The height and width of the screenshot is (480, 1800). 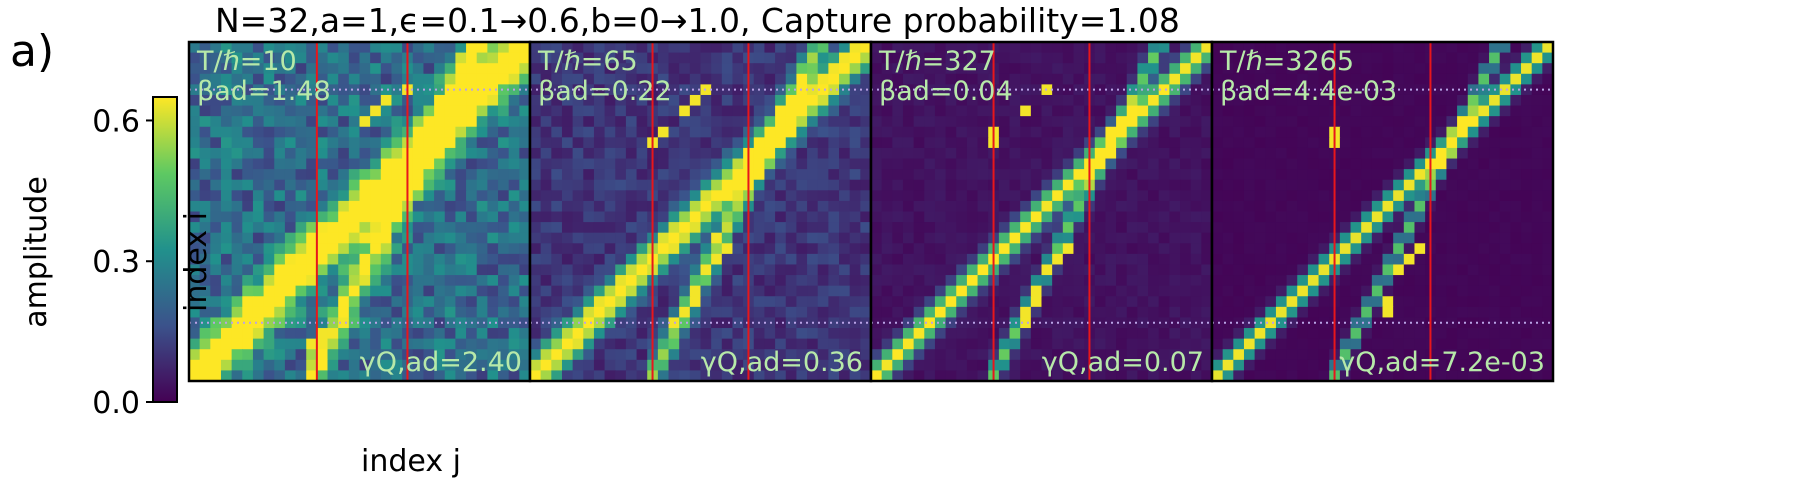 What do you see at coordinates (411, 461) in the screenshot?
I see `x-axis-label: index j` at bounding box center [411, 461].